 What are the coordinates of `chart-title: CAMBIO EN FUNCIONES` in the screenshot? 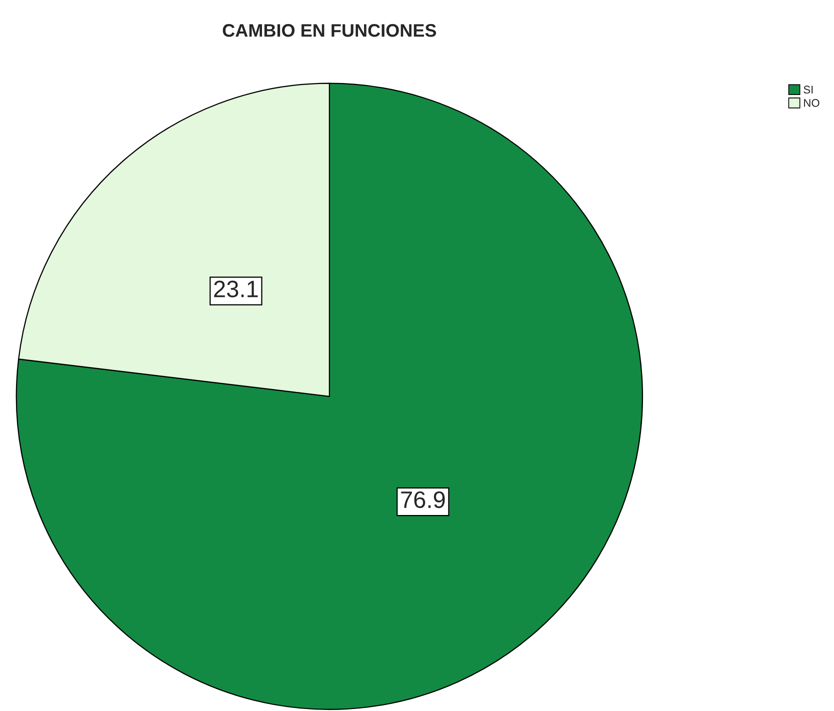 It's located at (329, 30).